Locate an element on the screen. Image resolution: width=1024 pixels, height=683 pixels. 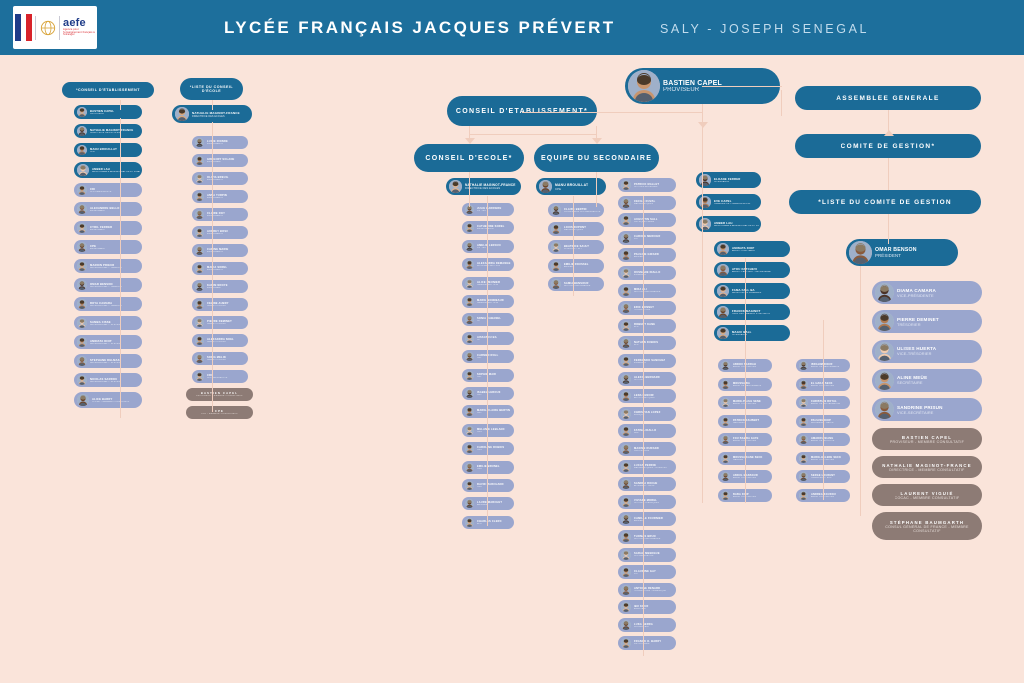
list-item-administration-sub: MAGUI BALL INTENDANCE is located at coordinates (752, 333).